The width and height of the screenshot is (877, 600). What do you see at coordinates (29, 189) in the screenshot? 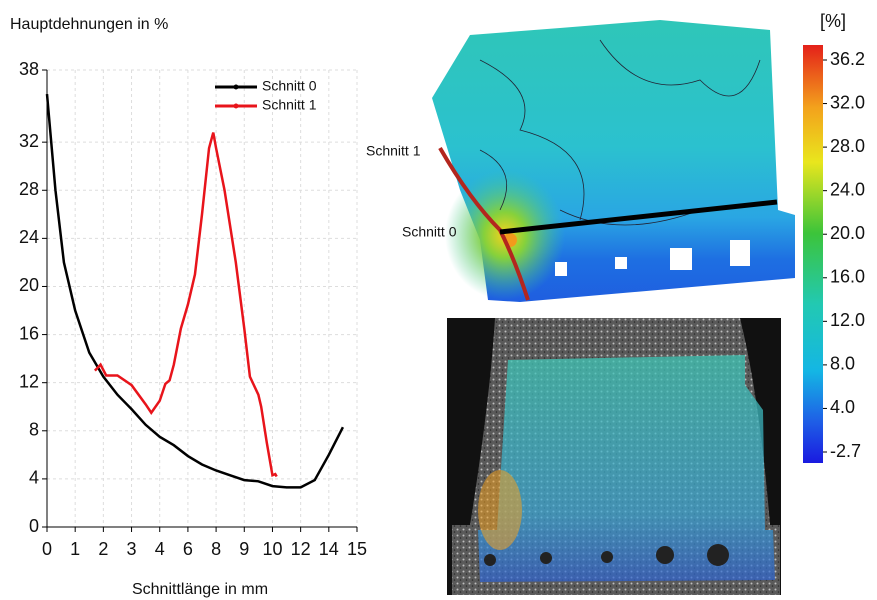
I see `y-tick-label: 28` at bounding box center [29, 189].